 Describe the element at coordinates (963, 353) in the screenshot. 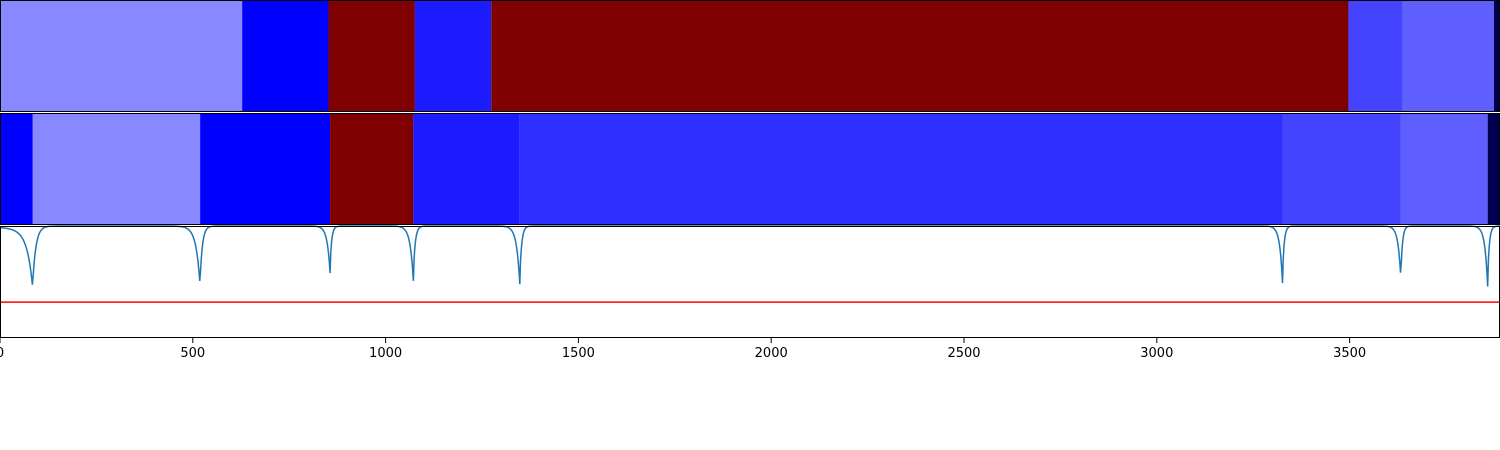

I see `x-tick-label: 2500` at that location.